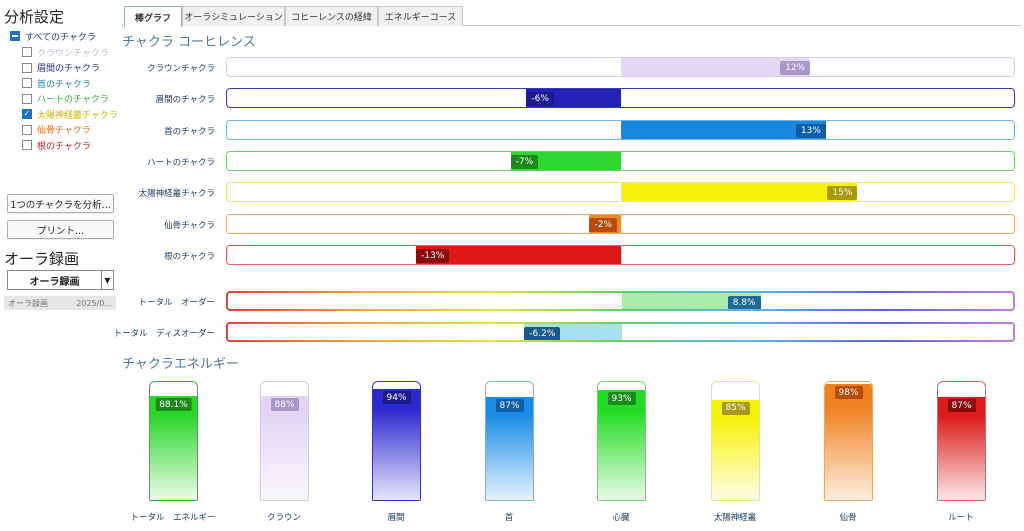  I want to click on aura-select-value: オーラ録画, so click(54, 282).